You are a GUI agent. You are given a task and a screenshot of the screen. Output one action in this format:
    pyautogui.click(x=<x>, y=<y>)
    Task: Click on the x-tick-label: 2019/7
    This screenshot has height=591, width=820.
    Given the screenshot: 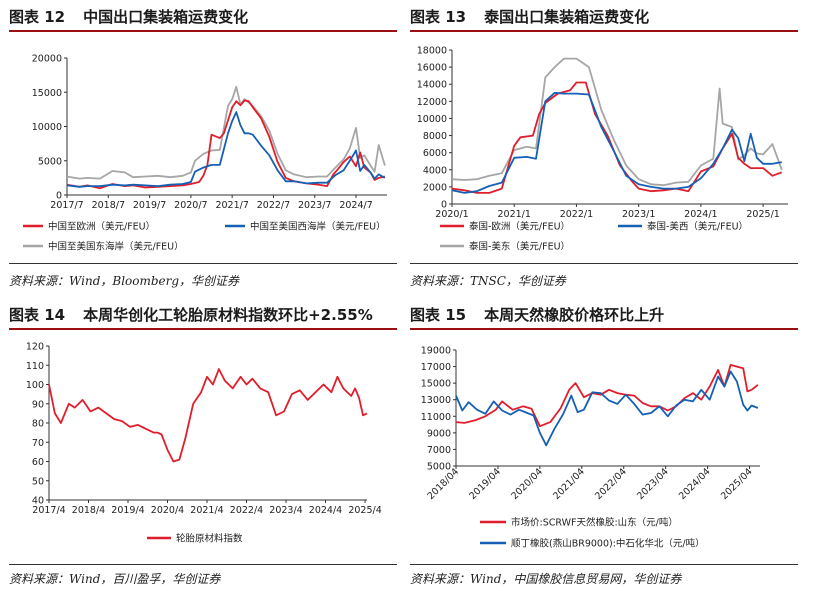 What is the action you would take?
    pyautogui.click(x=149, y=205)
    